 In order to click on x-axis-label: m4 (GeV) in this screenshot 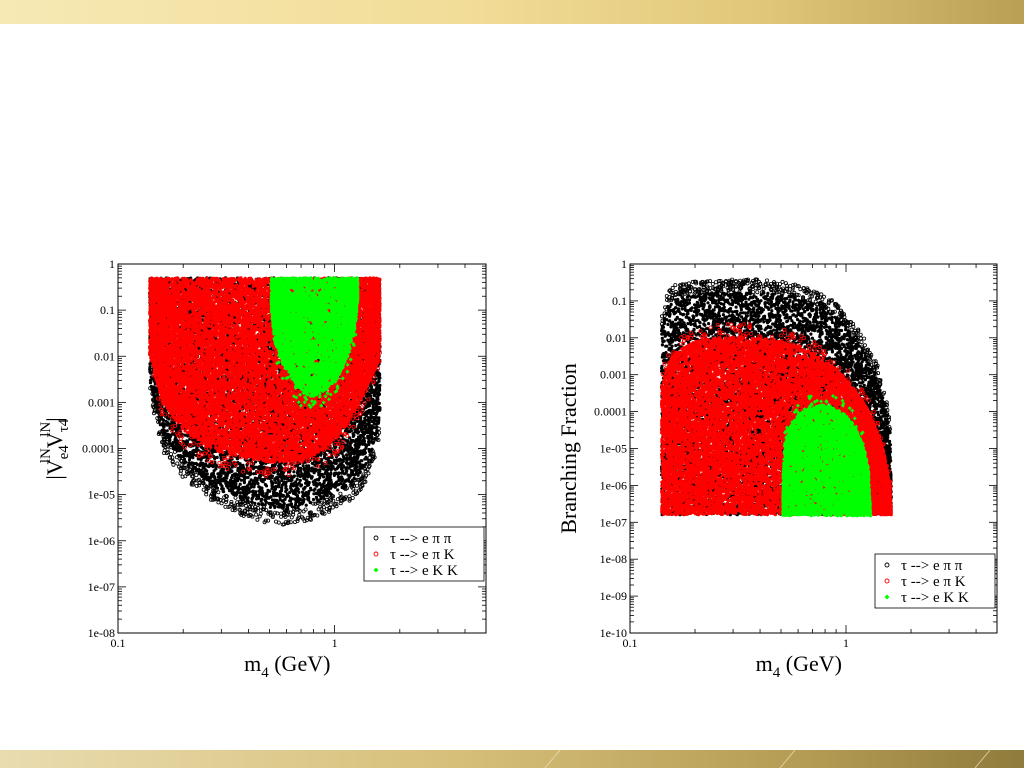, I will do `click(287, 666)`.